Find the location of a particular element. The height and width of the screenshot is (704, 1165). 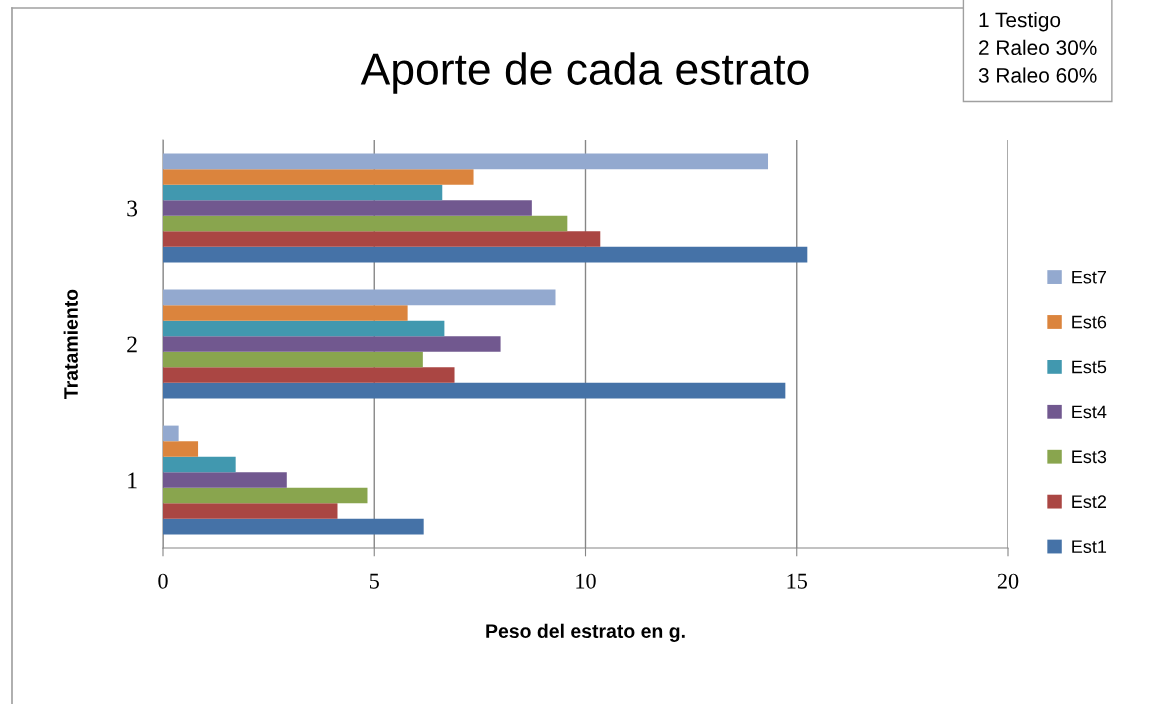

x-tick-label: 0 is located at coordinates (163, 581).